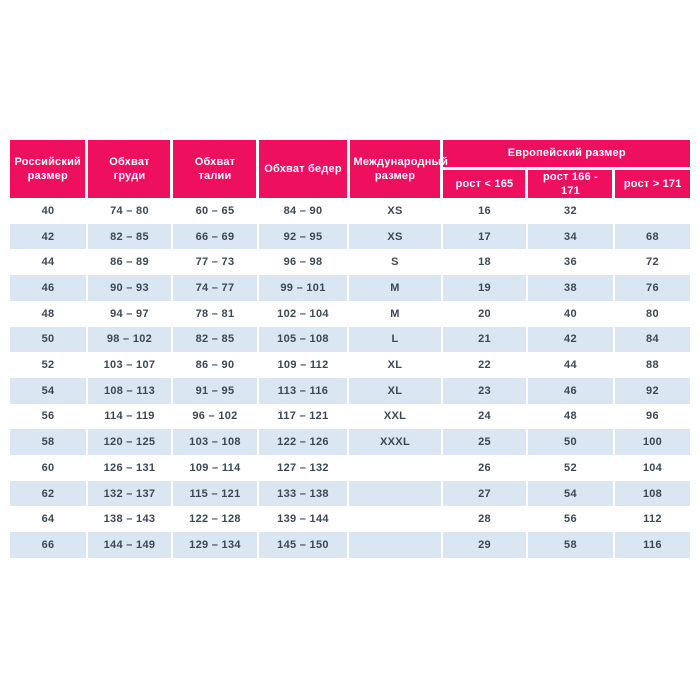  I want to click on table-cell: 60, so click(48, 467).